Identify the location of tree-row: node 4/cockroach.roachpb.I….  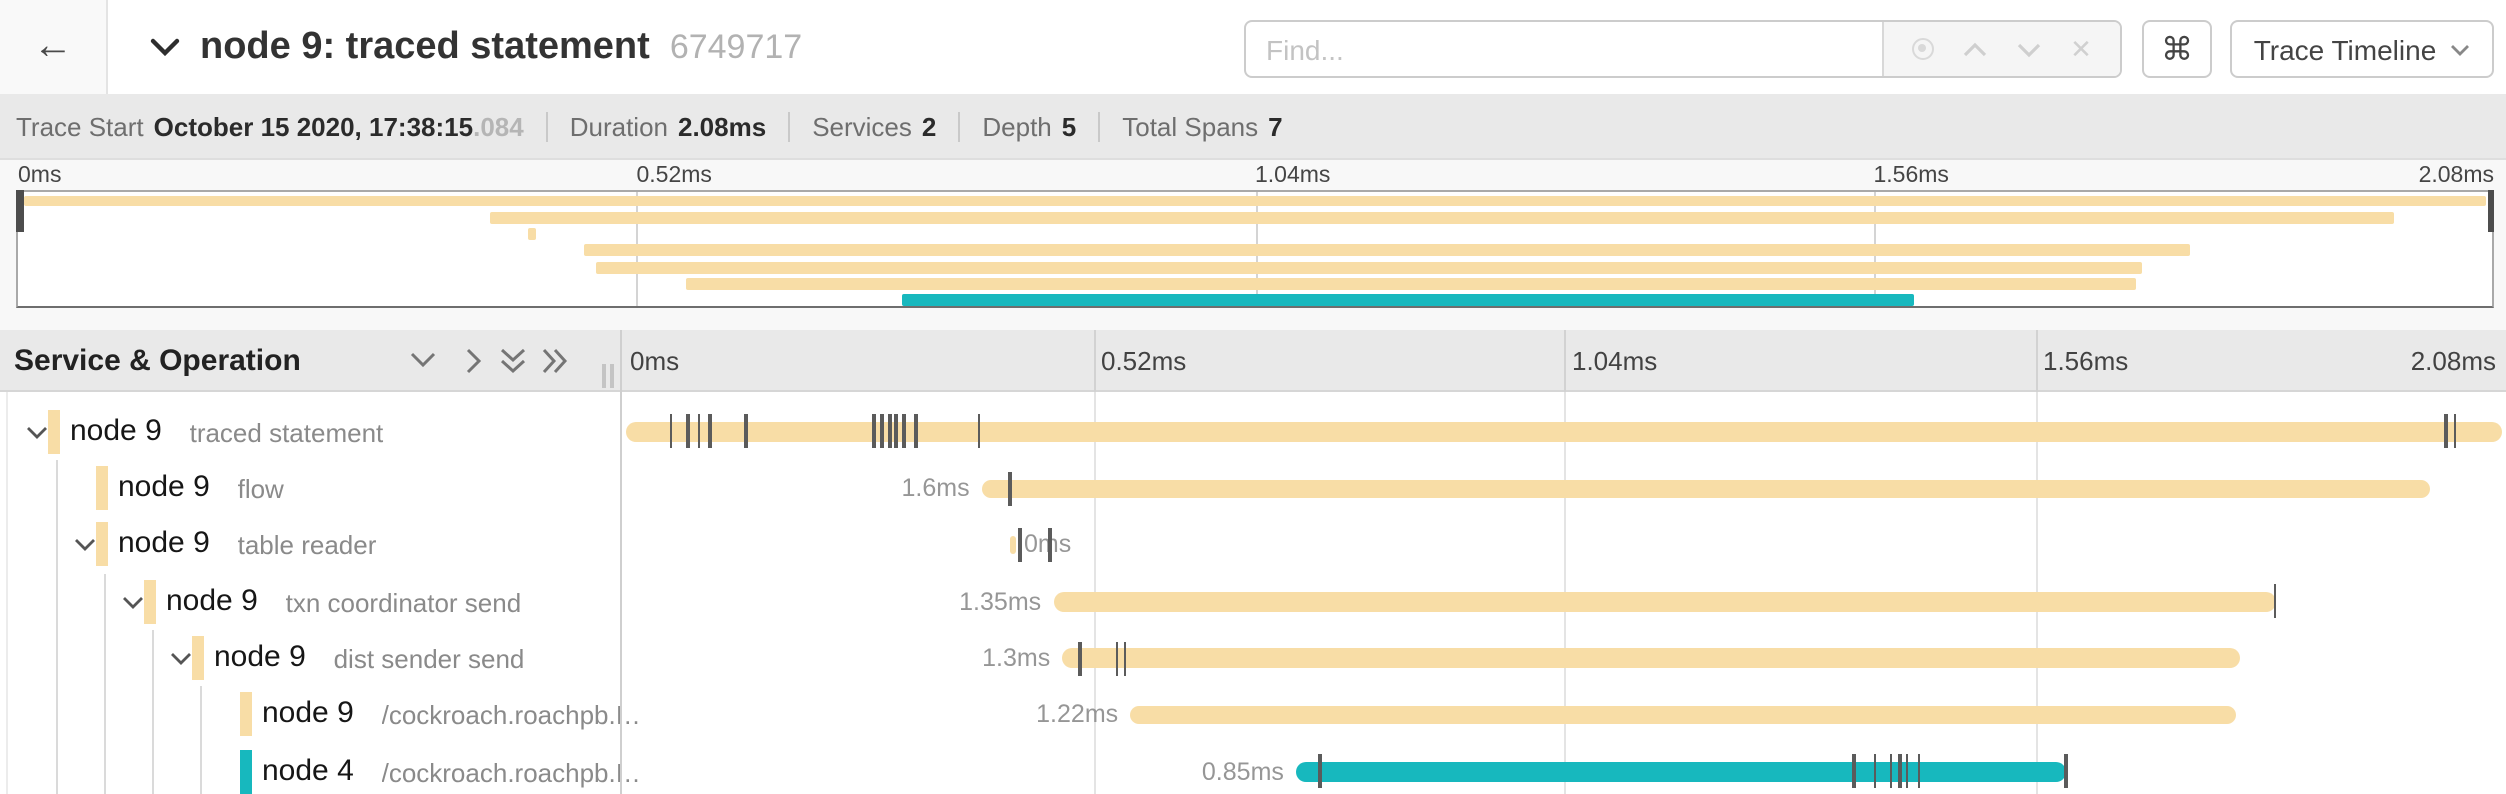
(321, 768).